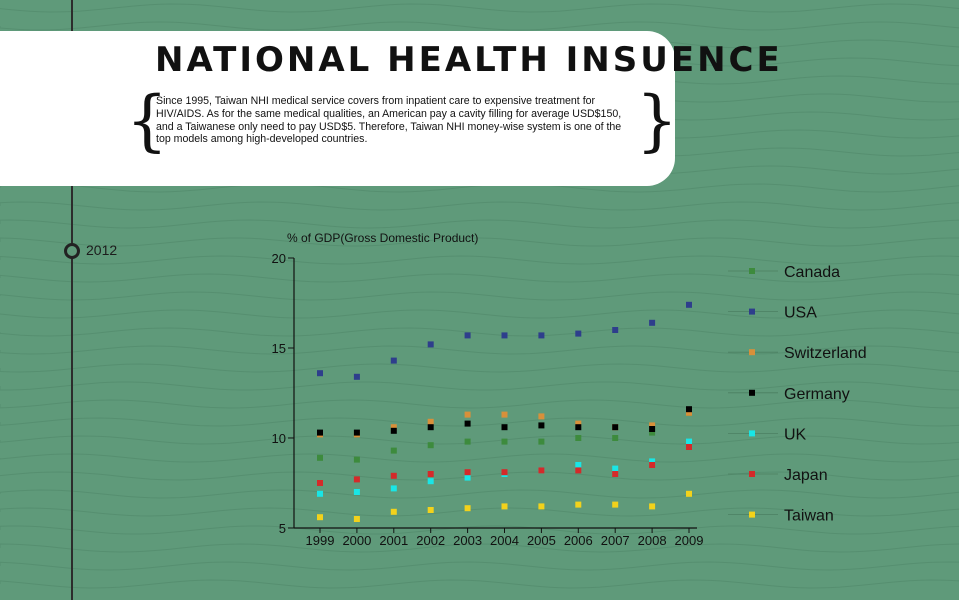 This screenshot has width=959, height=600. I want to click on x-tick-label: 2008, so click(652, 540).